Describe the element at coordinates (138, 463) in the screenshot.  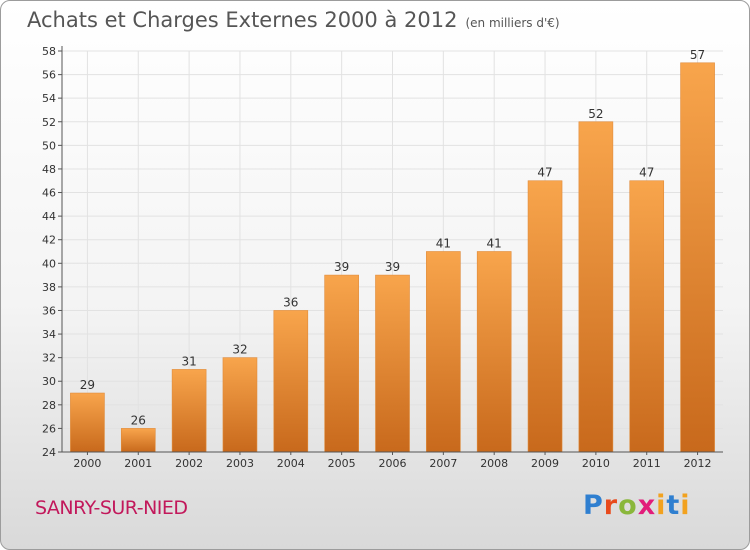
I see `x-tick-label-2001: 2001` at that location.